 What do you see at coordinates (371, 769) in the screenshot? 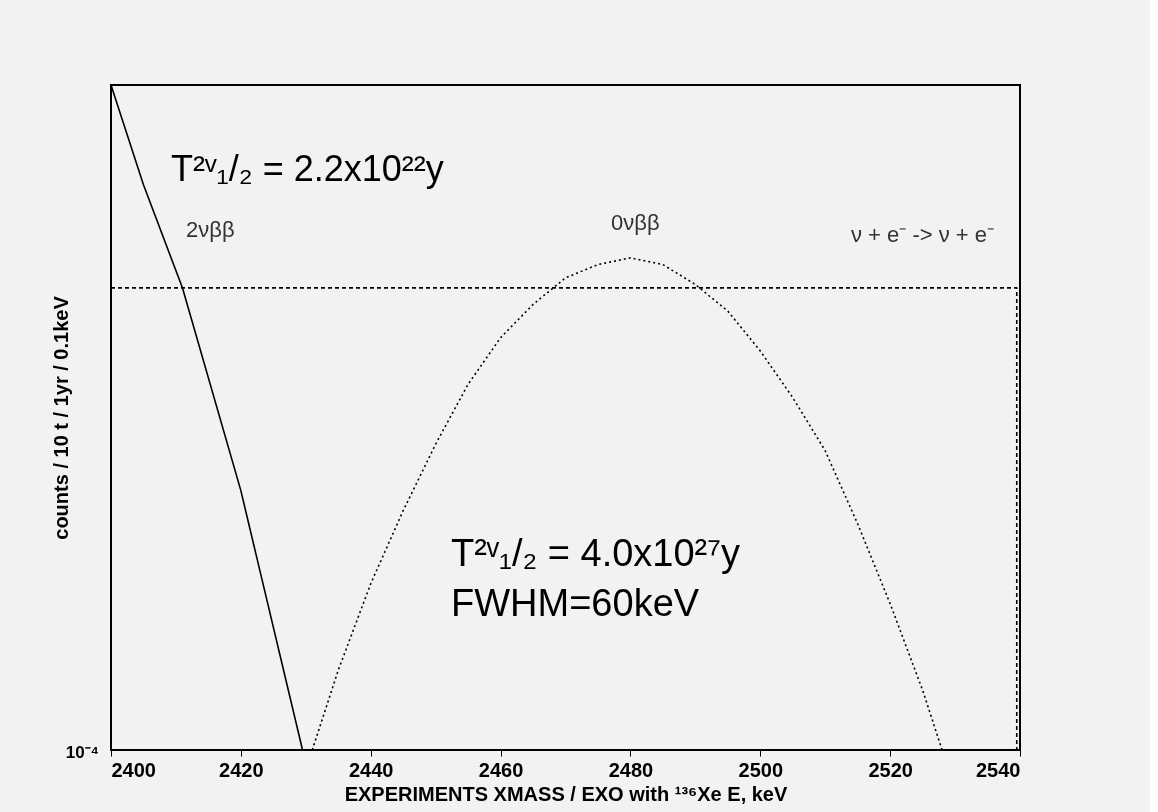
I see `x-tick-label: 2440` at bounding box center [371, 769].